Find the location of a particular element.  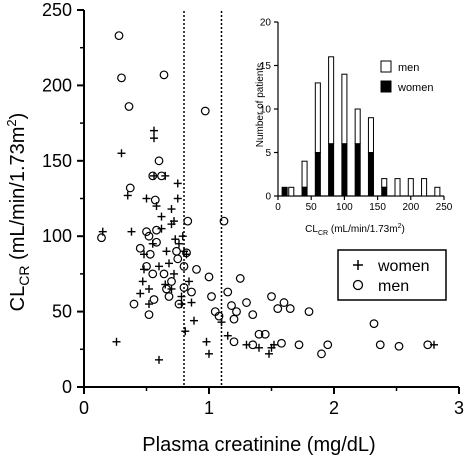

legend: women men is located at coordinates (392, 275).